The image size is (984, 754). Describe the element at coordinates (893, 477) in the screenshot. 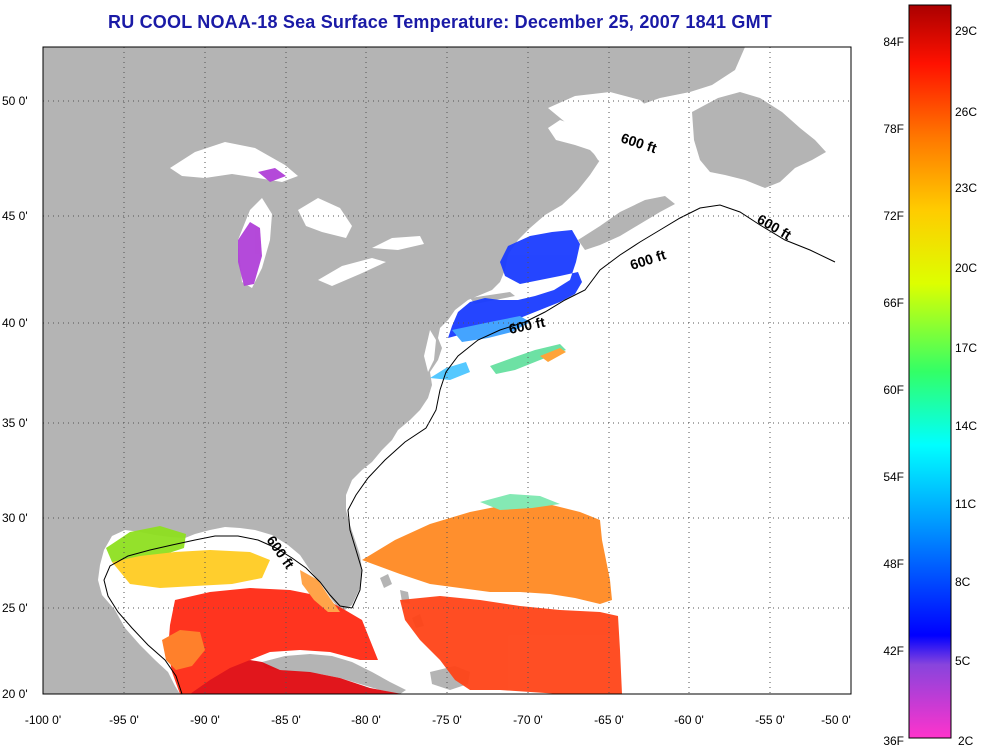

I see `colorbar-f-label: 54F` at that location.